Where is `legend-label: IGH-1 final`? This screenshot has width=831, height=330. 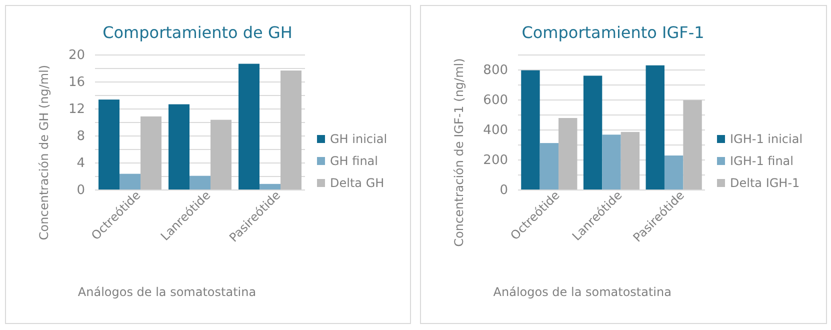 legend-label: IGH-1 final is located at coordinates (762, 161).